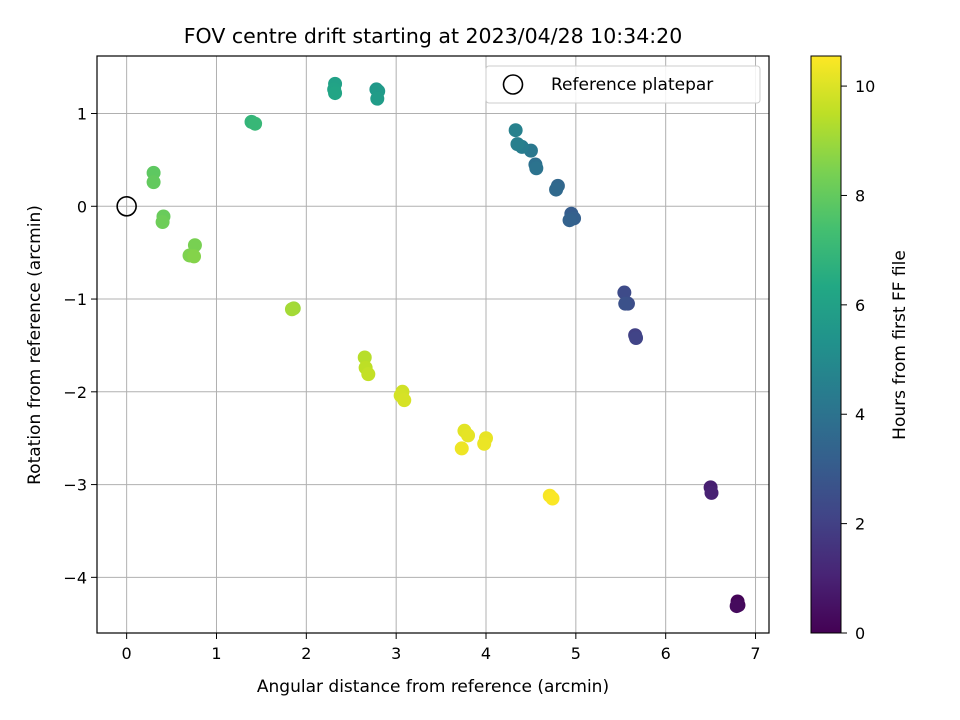 This screenshot has width=960, height=720. I want to click on x-tick-label: 2, so click(306, 653).